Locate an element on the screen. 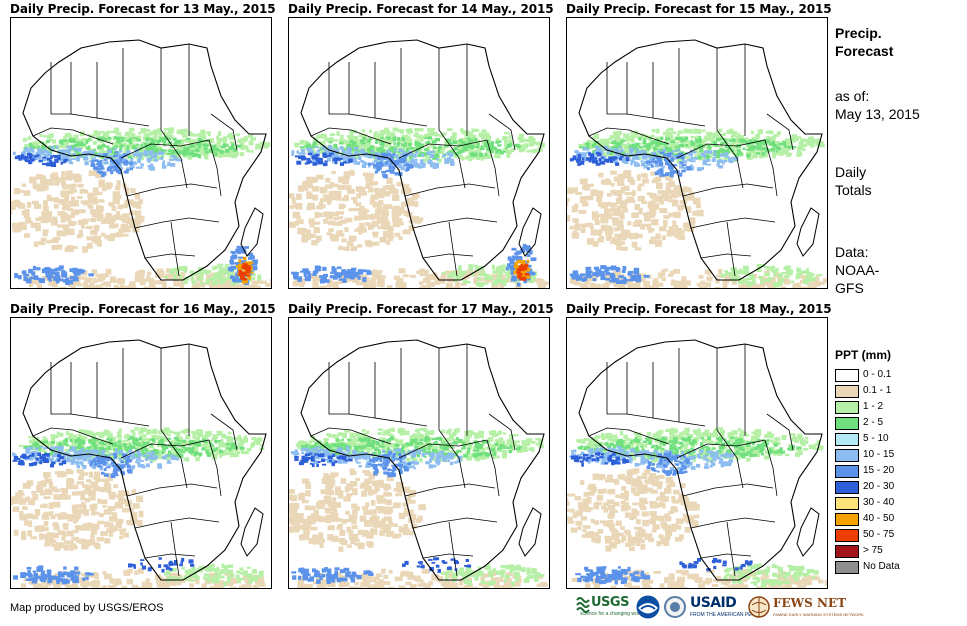 The image size is (967, 626). legend-label: 1 - 2 is located at coordinates (873, 406).